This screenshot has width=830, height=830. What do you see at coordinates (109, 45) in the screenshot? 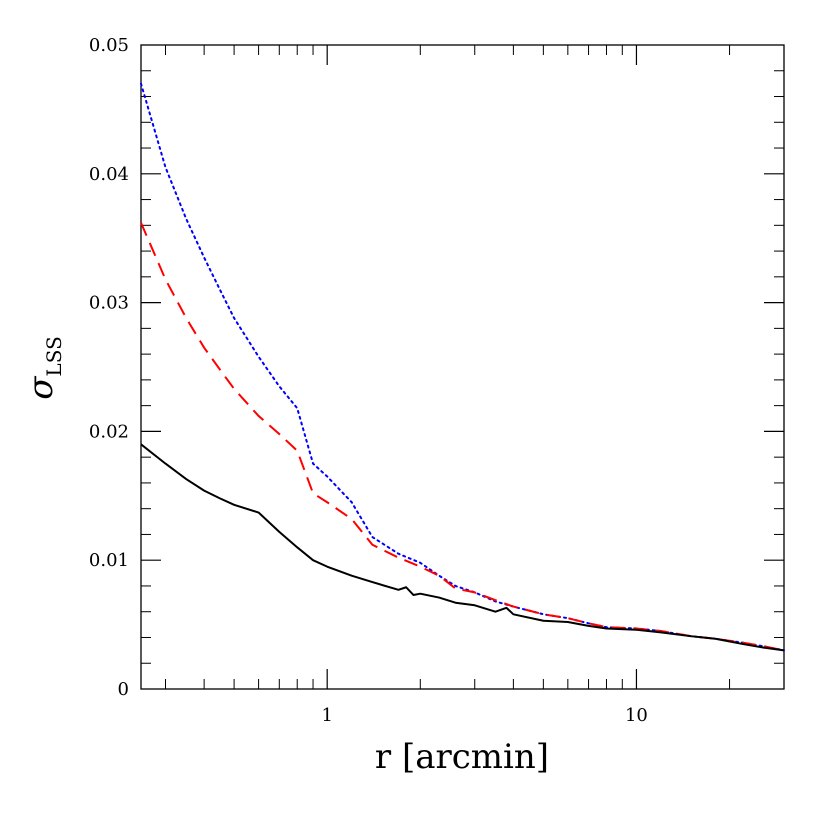
I see `y-tick-label: 0.05` at bounding box center [109, 45].